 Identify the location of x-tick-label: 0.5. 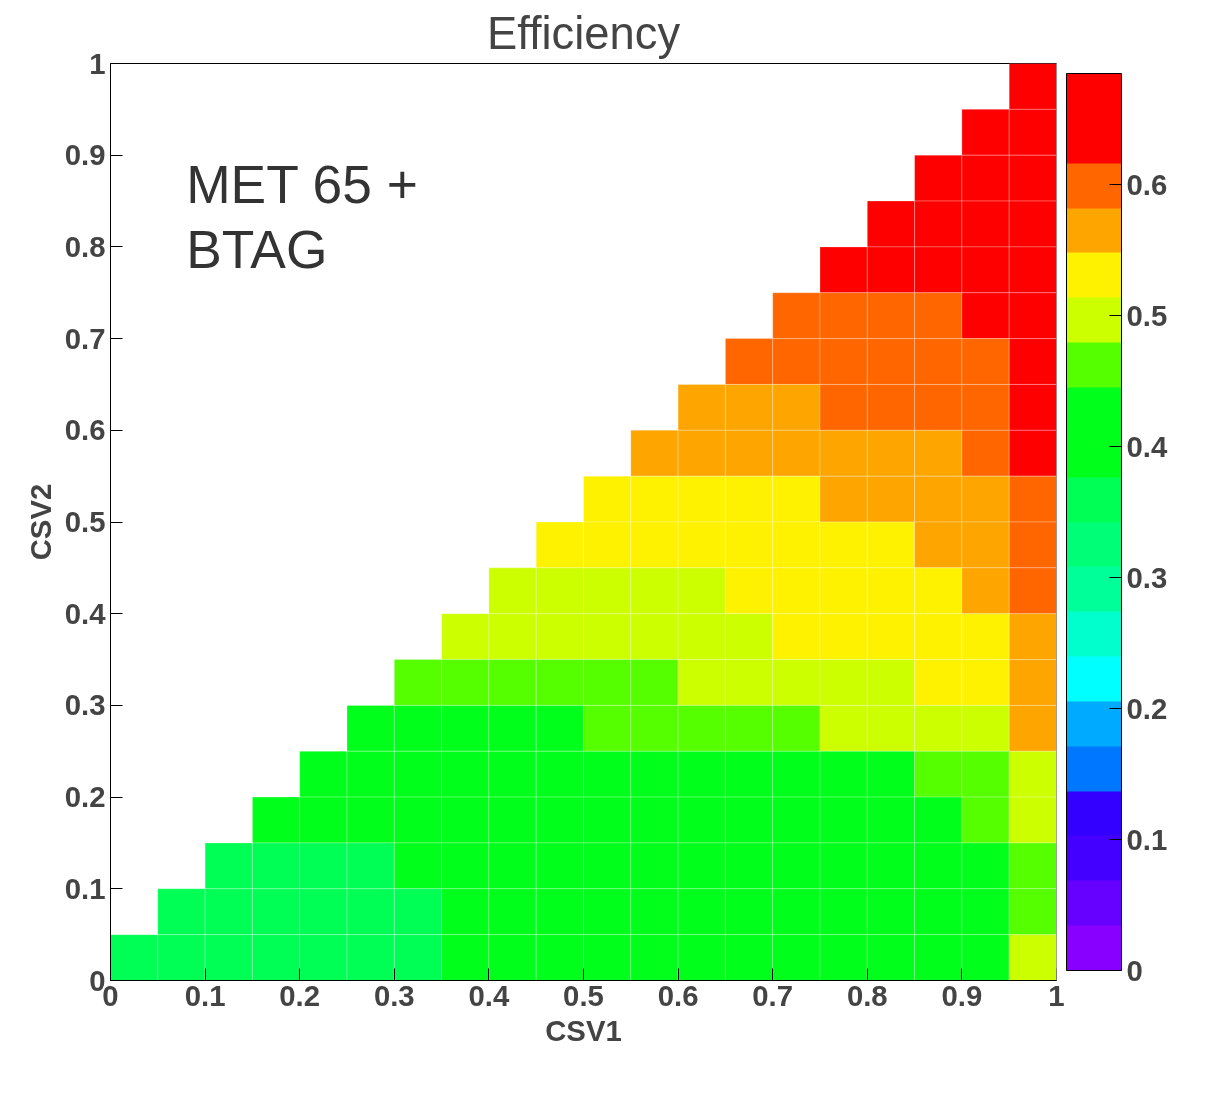
(583, 995).